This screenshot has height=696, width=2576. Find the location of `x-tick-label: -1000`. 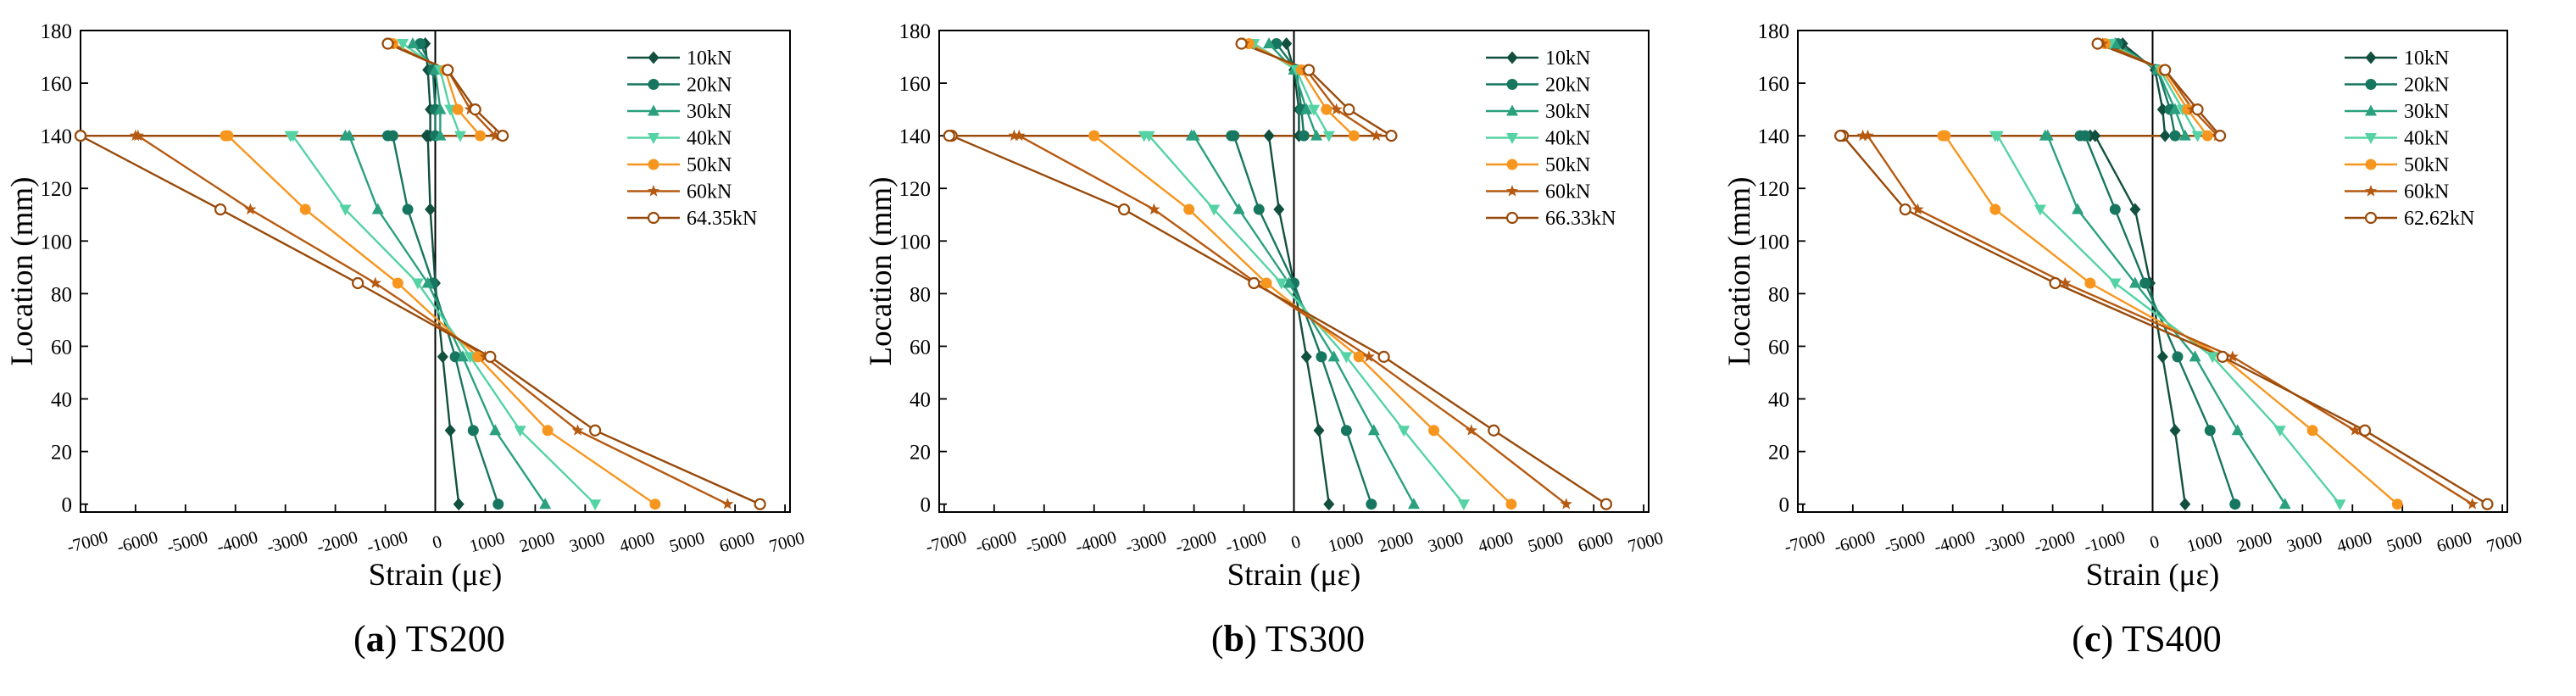

x-tick-label: -1000 is located at coordinates (387, 541).